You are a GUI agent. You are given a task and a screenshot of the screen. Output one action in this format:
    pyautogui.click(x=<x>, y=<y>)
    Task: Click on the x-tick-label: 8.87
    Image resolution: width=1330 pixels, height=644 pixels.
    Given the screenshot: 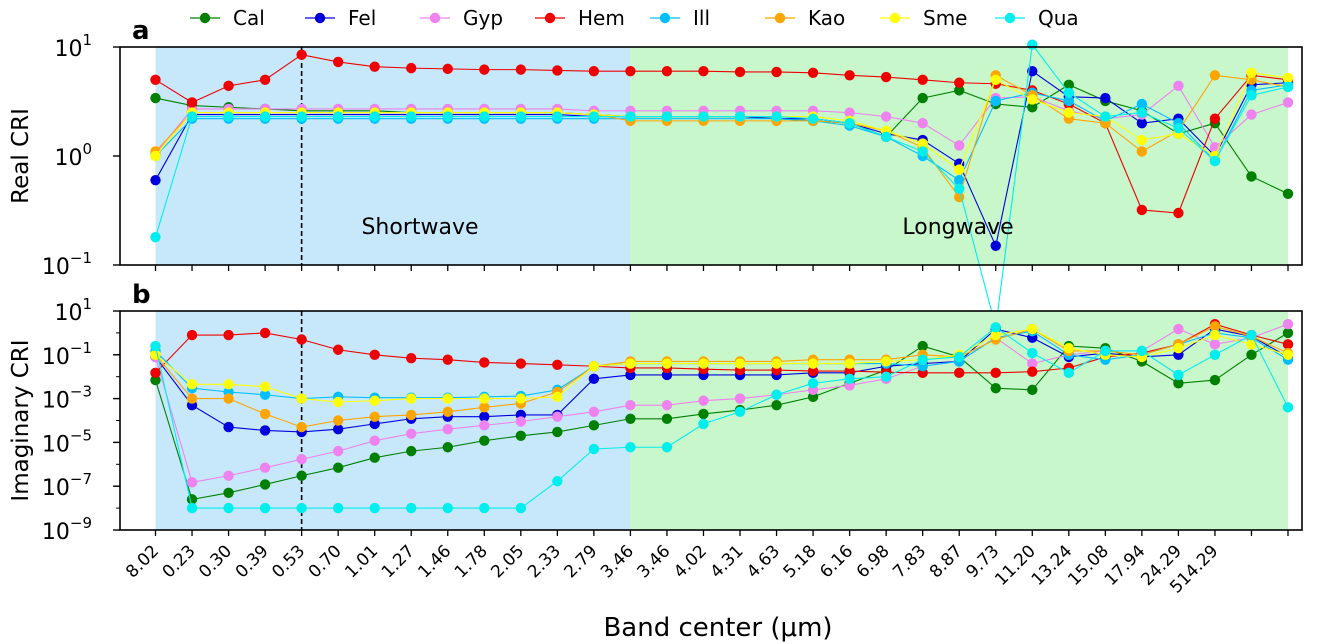 What is the action you would take?
    pyautogui.click(x=946, y=561)
    